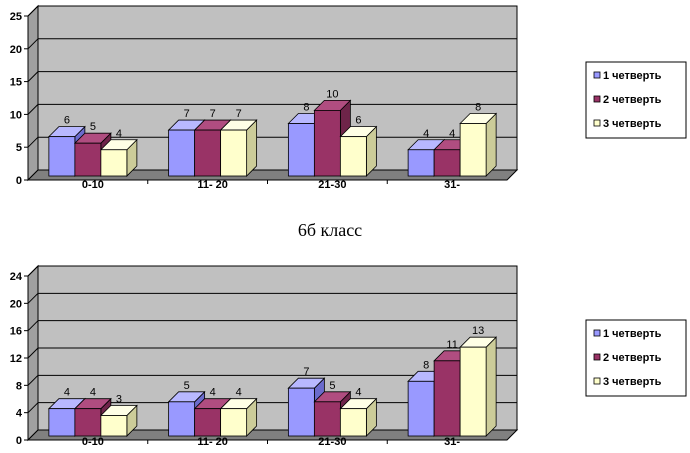 The image size is (690, 453). I want to click on y-tick-label: 10, so click(16, 115).